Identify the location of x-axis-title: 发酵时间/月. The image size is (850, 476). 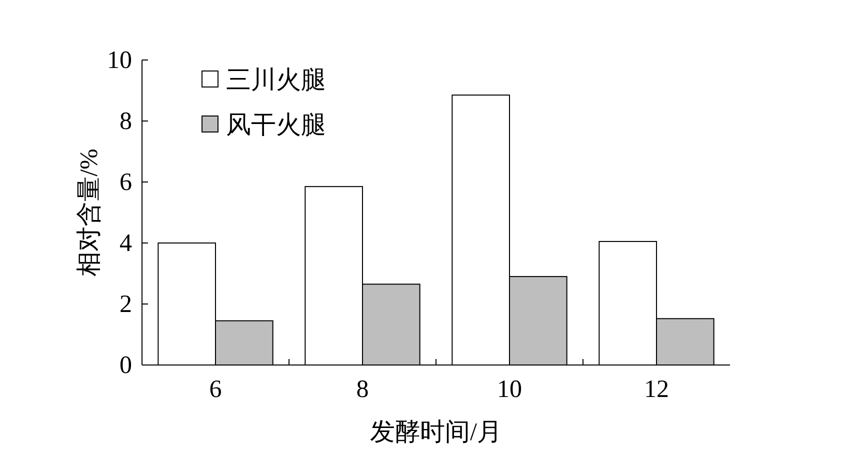
(436, 432).